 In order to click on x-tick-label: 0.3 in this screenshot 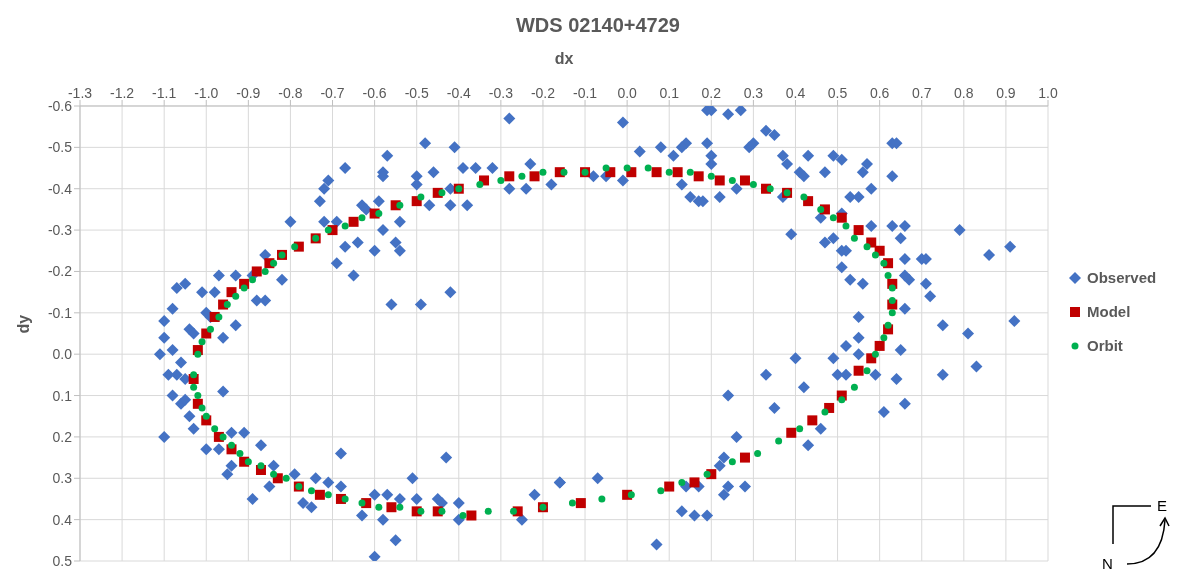, I will do `click(753, 93)`.